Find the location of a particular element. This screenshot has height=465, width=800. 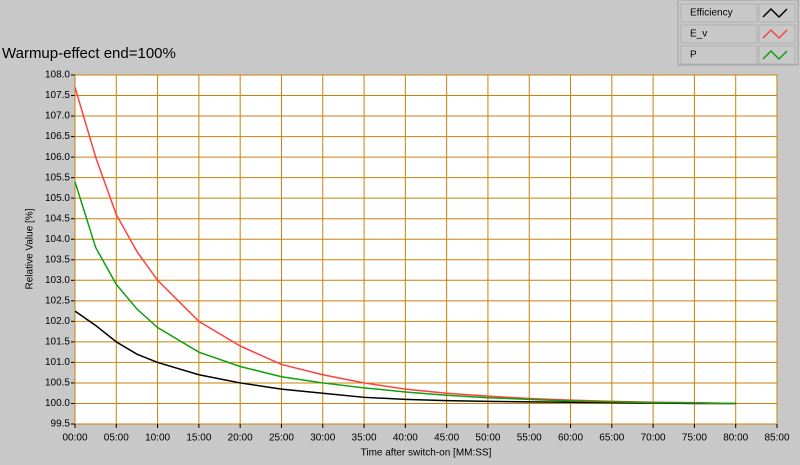

y-tick-label: 106.5 is located at coordinates (57, 136).